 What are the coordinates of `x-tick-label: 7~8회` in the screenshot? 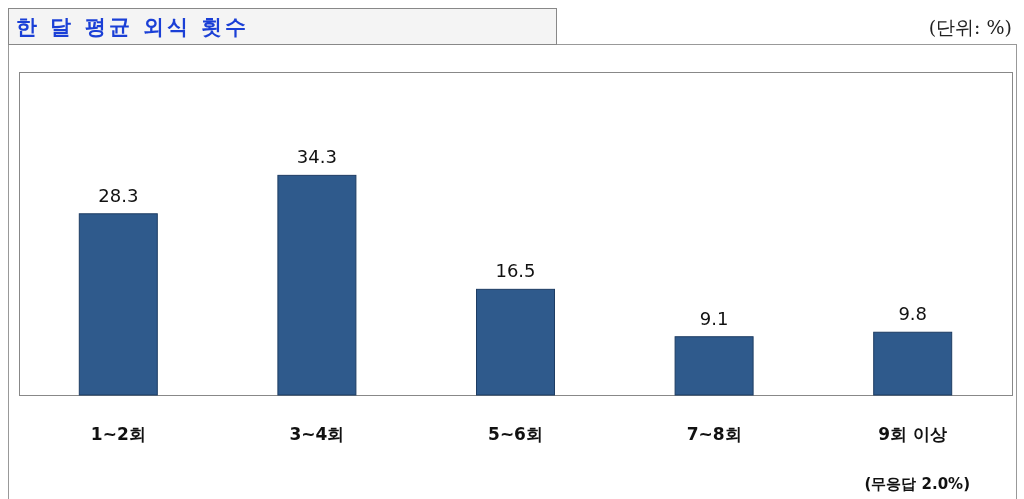 It's located at (714, 434).